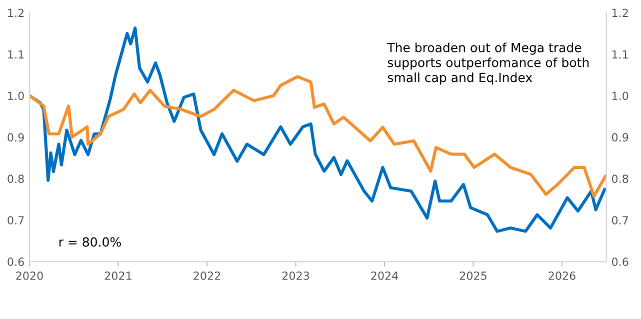  I want to click on y2-tick-label: 0.6, so click(620, 262).